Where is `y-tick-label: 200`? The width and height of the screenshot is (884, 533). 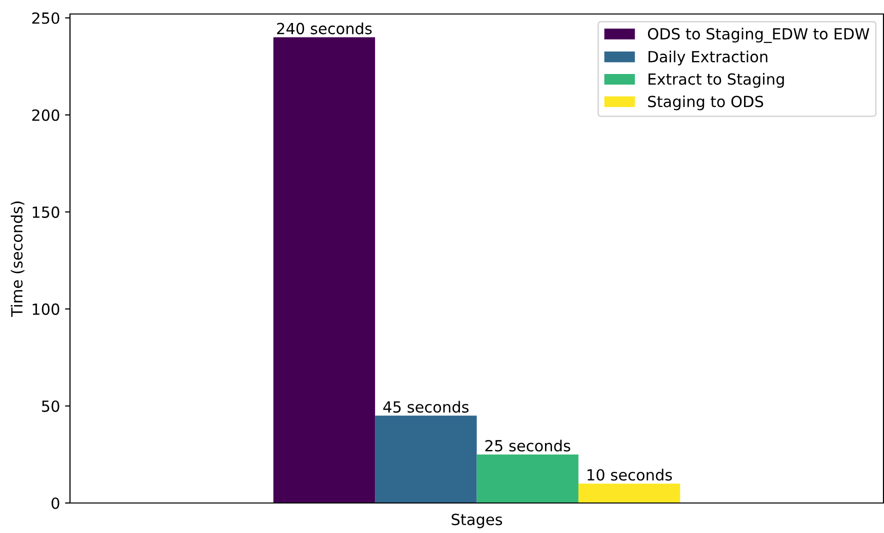
y-tick-label: 200 is located at coordinates (46, 115).